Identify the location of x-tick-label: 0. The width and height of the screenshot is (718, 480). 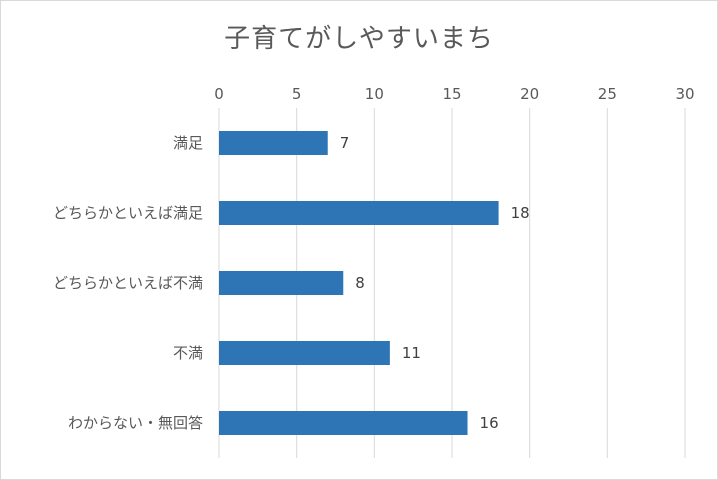
(219, 94).